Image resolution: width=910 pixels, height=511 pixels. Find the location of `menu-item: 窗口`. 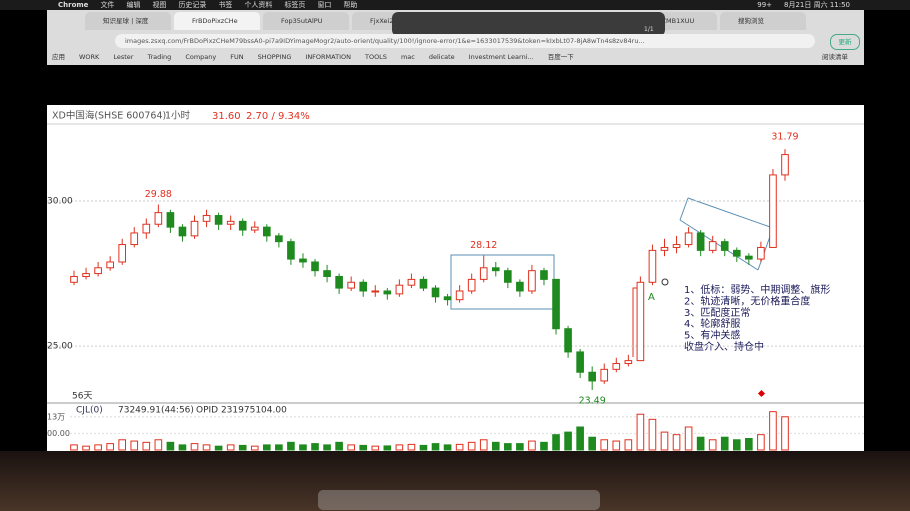

menu-item: 窗口 is located at coordinates (324, 5).